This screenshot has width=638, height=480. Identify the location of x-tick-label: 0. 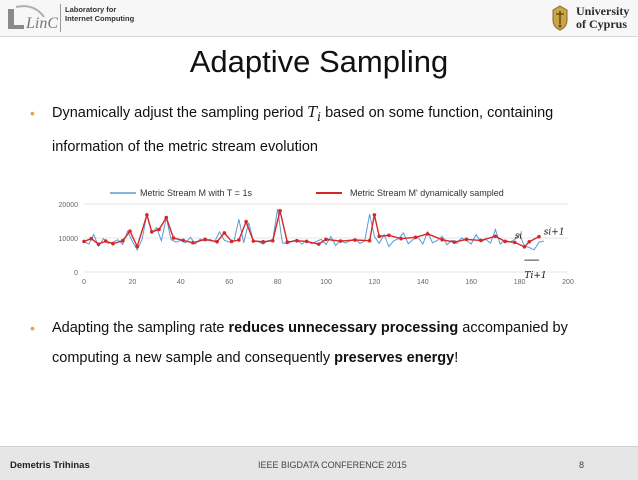
(84, 282).